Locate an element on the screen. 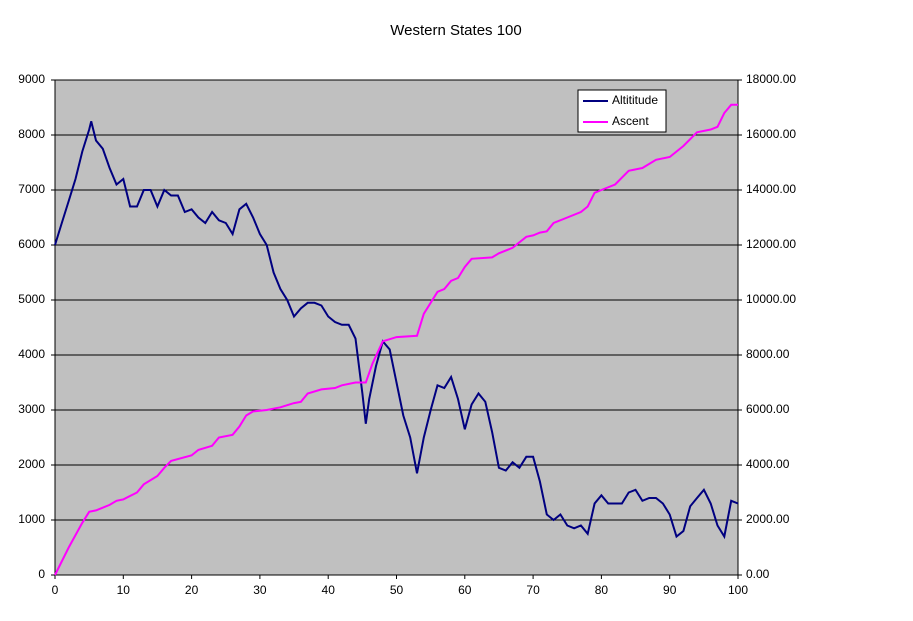 This screenshot has width=913, height=621. y2-tick-label: 10000.00 is located at coordinates (771, 299).